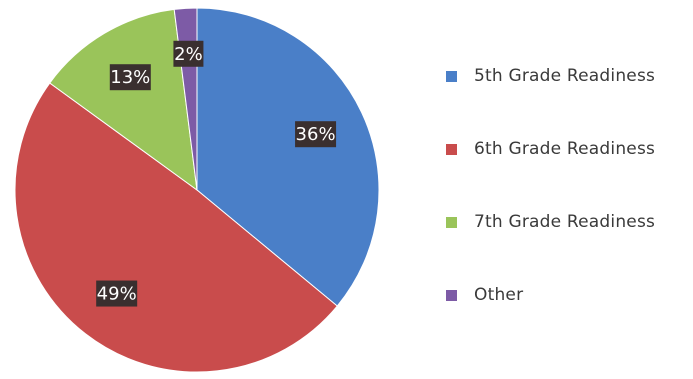  I want to click on legend-swatch-5th-grade-readiness, so click(451, 76).